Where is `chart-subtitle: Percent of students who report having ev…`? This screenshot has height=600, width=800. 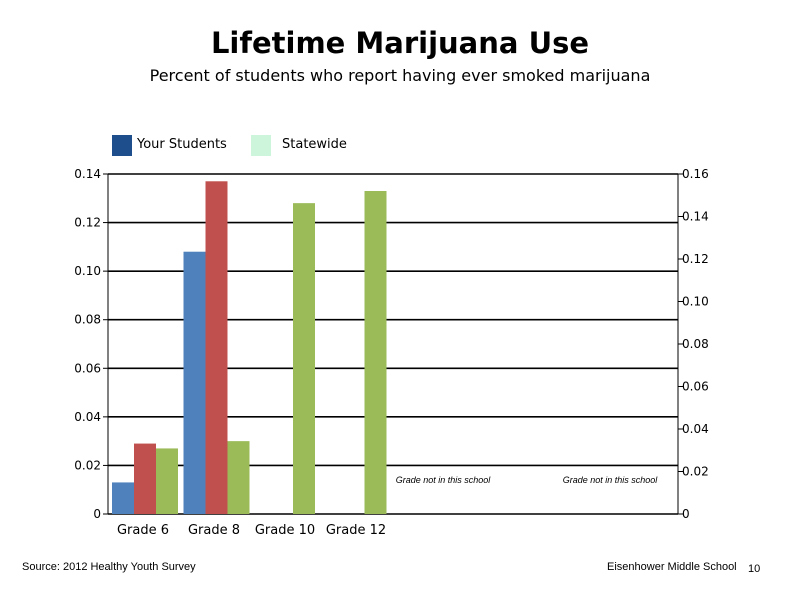
chart-subtitle: Percent of students who report having ev… is located at coordinates (400, 75).